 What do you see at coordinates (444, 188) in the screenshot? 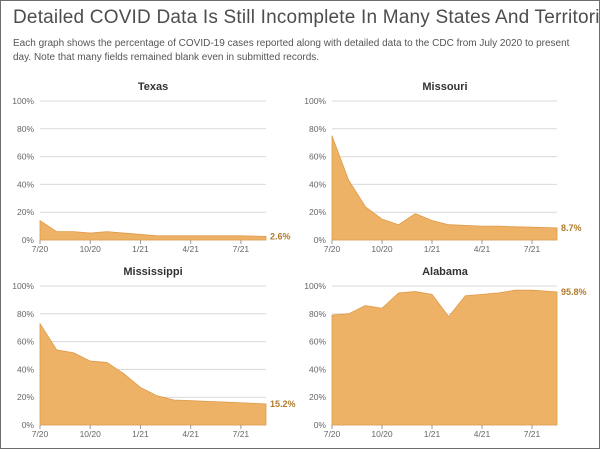
I see `area-series-missouri` at bounding box center [444, 188].